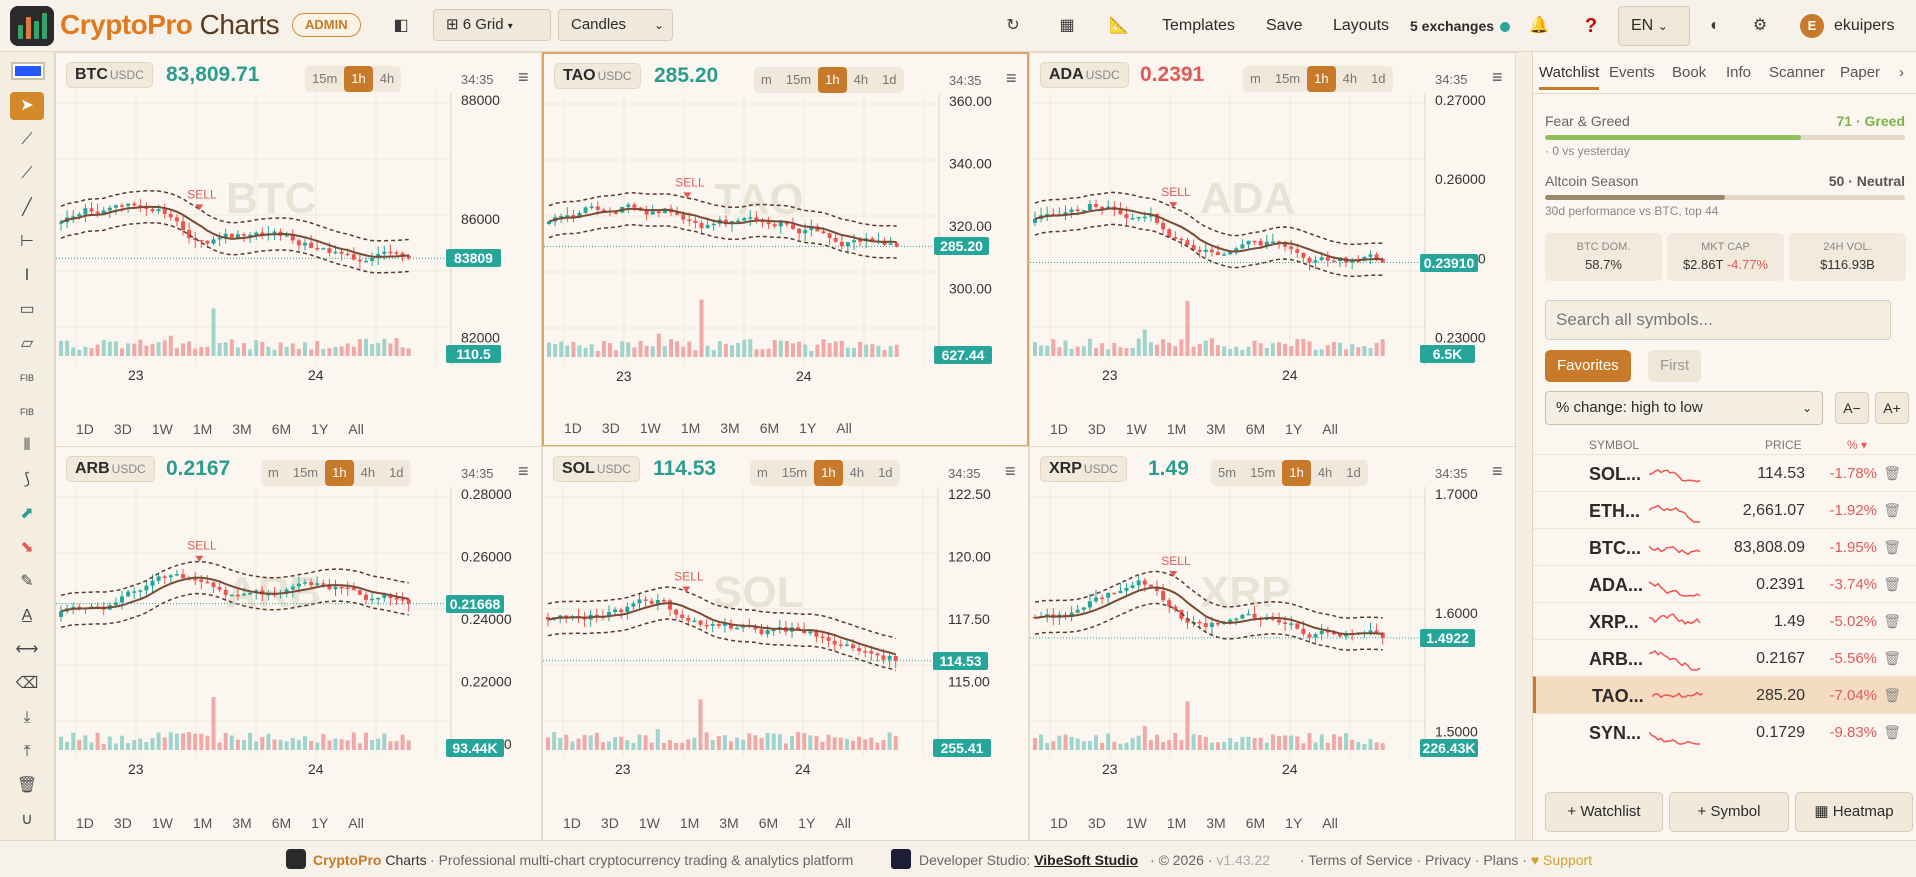 Image resolution: width=1916 pixels, height=877 pixels. What do you see at coordinates (299, 250) in the screenshot?
I see `price-chart: BTC SELL 88000 86000 82000 23 24` at bounding box center [299, 250].